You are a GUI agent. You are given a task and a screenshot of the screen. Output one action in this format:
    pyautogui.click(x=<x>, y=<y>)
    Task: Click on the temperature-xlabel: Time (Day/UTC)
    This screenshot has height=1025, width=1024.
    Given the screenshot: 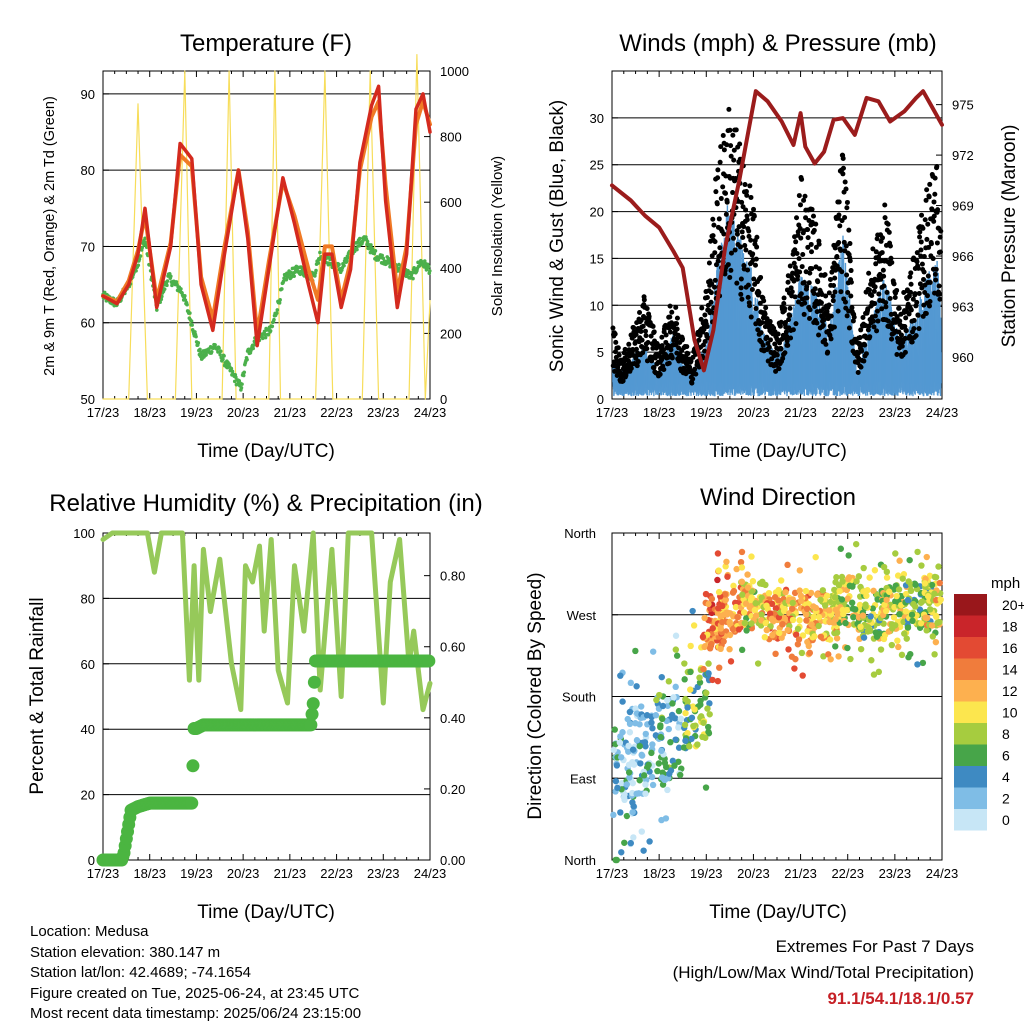 What is the action you would take?
    pyautogui.click(x=266, y=451)
    